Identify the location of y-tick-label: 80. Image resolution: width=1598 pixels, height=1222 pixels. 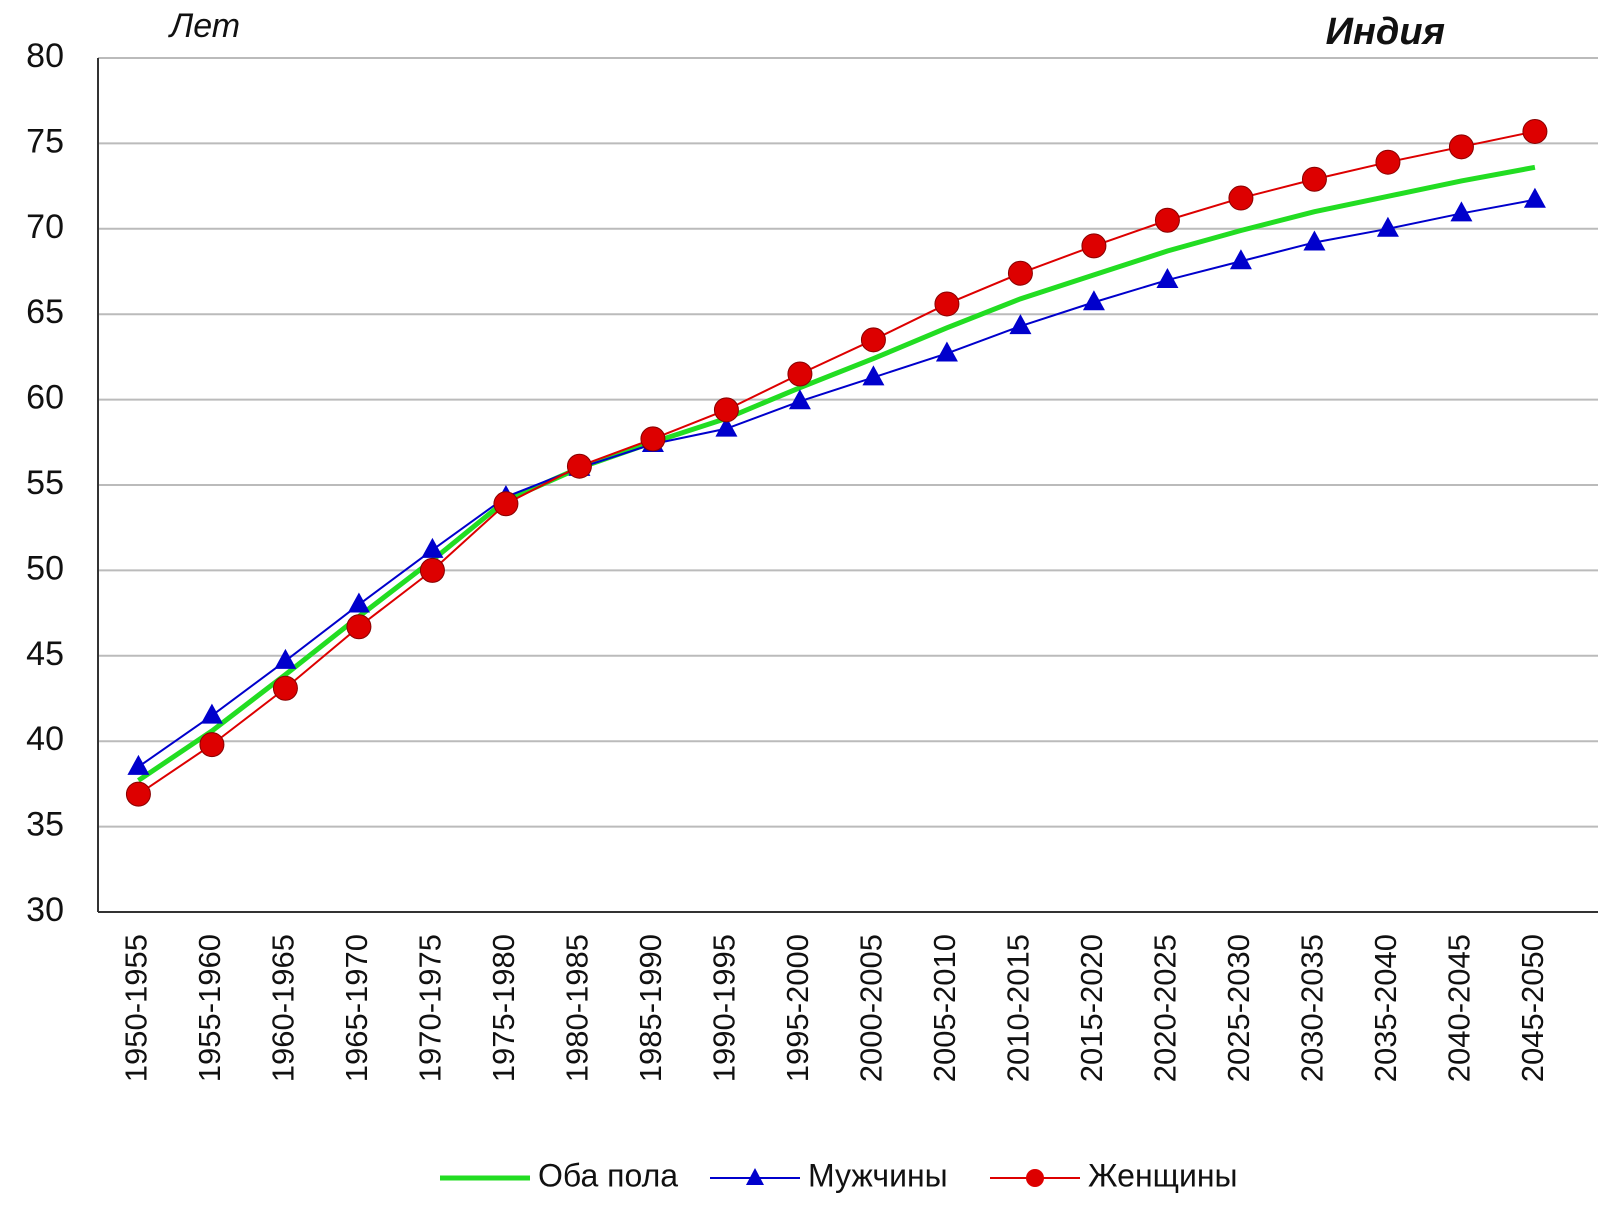
(45, 56).